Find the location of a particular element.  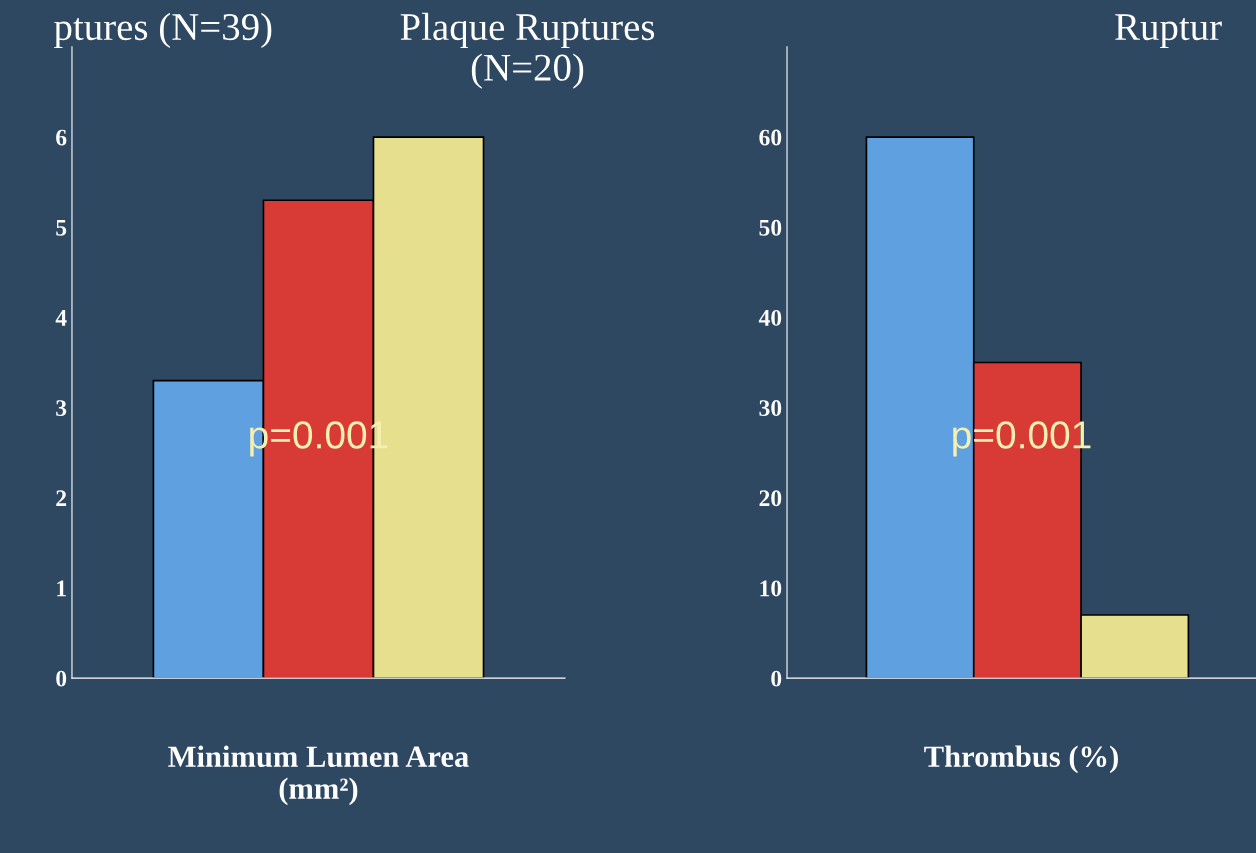

y-tick-label: 40 is located at coordinates (770, 317).